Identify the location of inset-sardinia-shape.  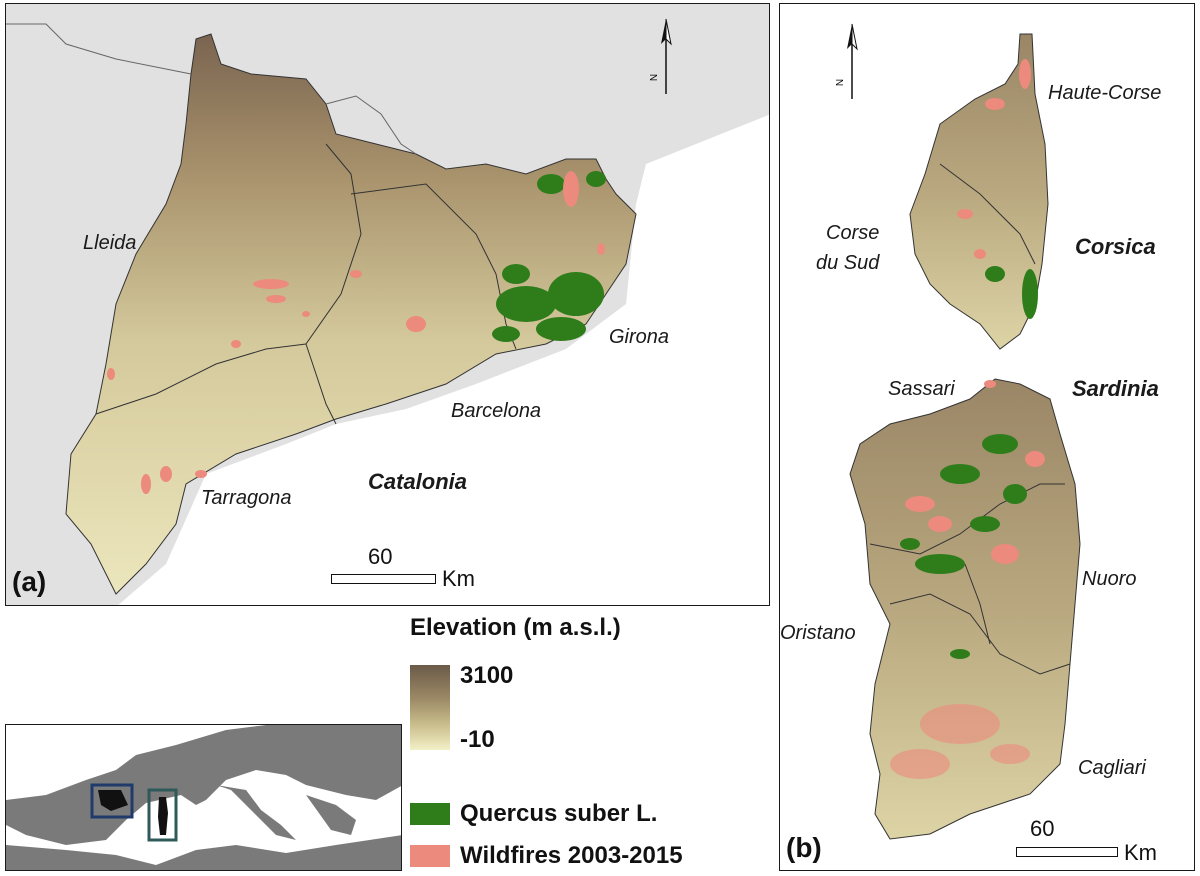
(163, 816).